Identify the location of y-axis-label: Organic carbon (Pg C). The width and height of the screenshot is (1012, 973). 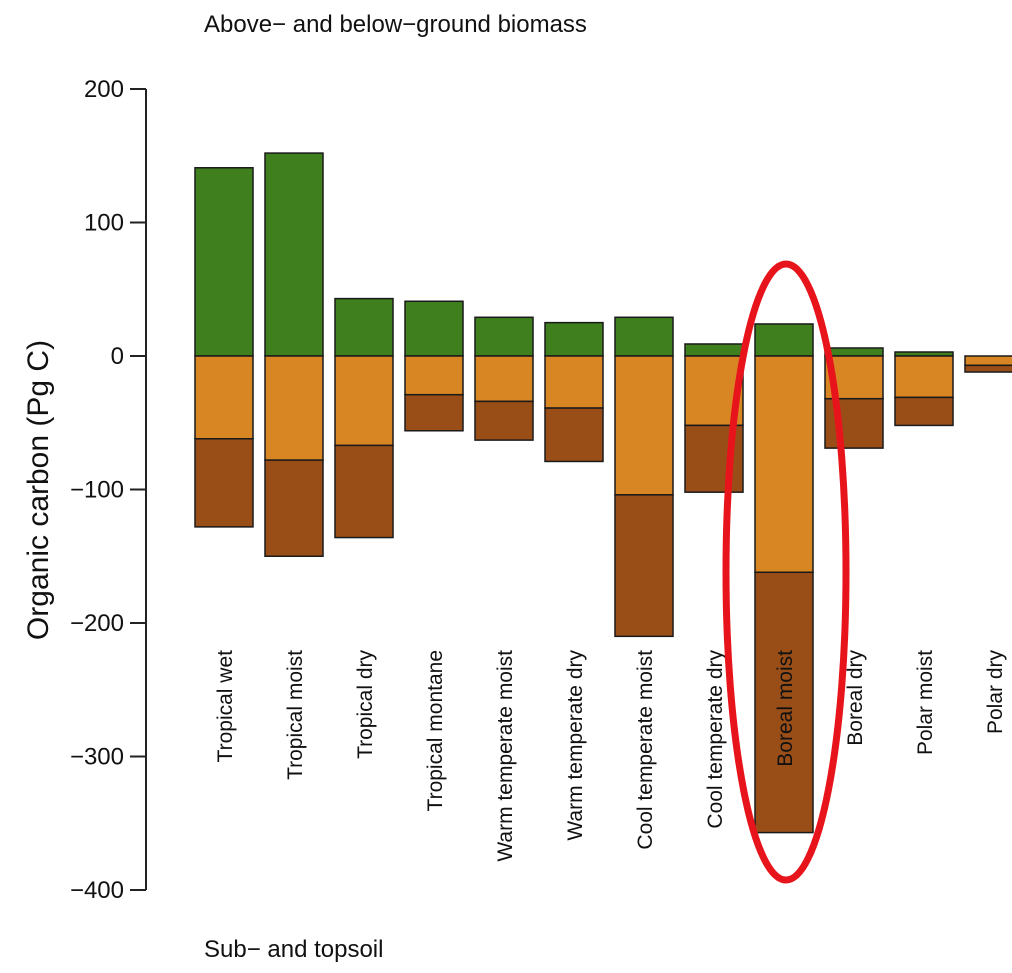
(38, 490).